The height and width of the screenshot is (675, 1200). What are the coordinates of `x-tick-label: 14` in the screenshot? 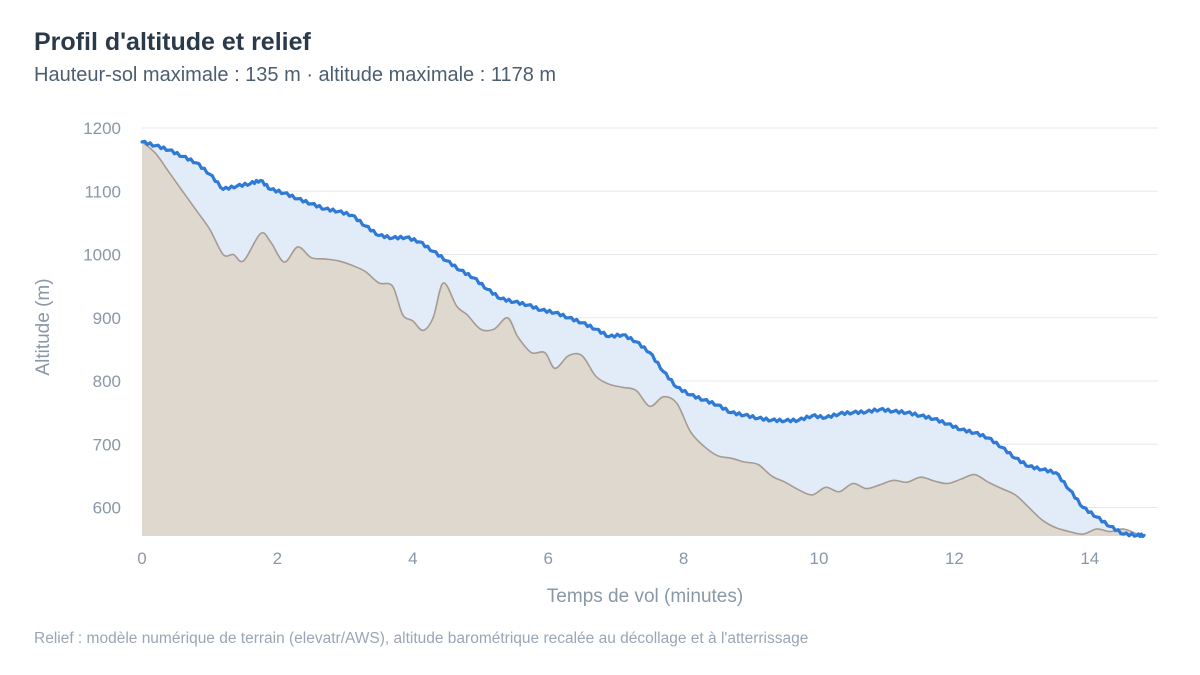 It's located at (1089, 558).